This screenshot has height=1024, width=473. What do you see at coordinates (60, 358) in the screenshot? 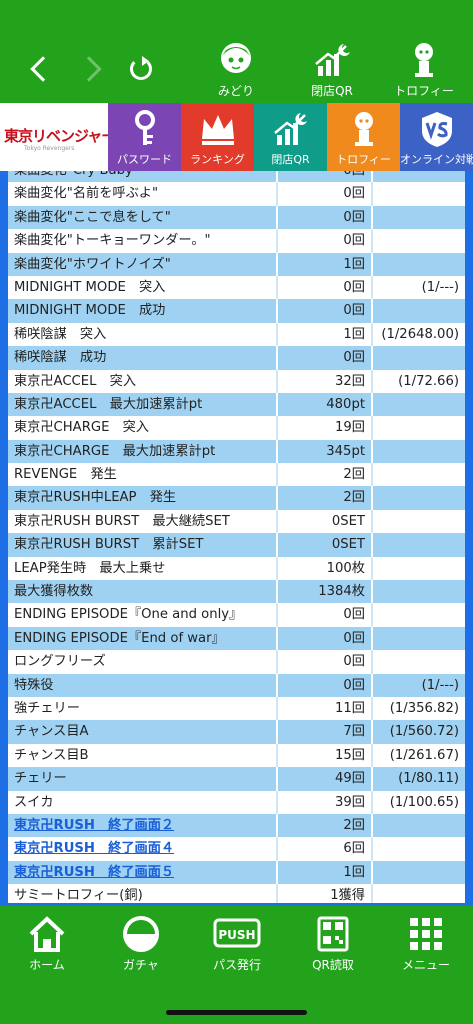
I see `row-name: 稀咲陰謀 成功` at bounding box center [60, 358].